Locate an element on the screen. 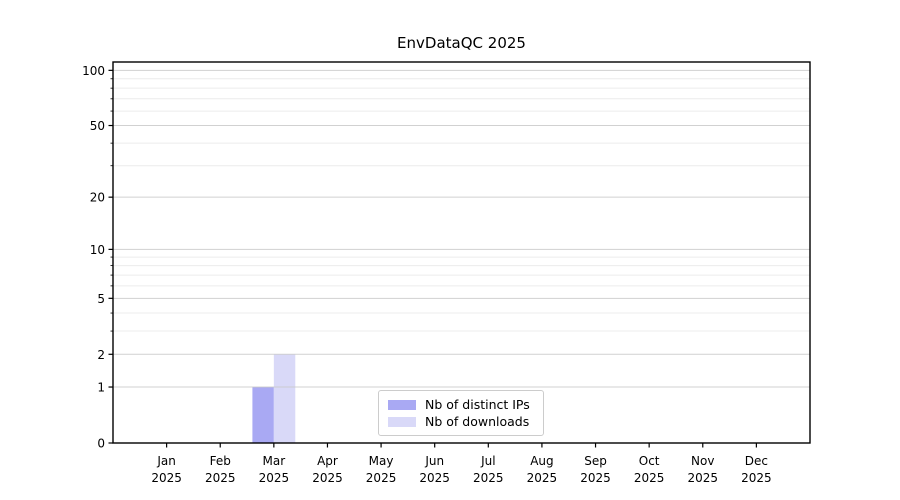 Image resolution: width=900 pixels, height=500 pixels. y-tick-label: 20 is located at coordinates (97, 198).